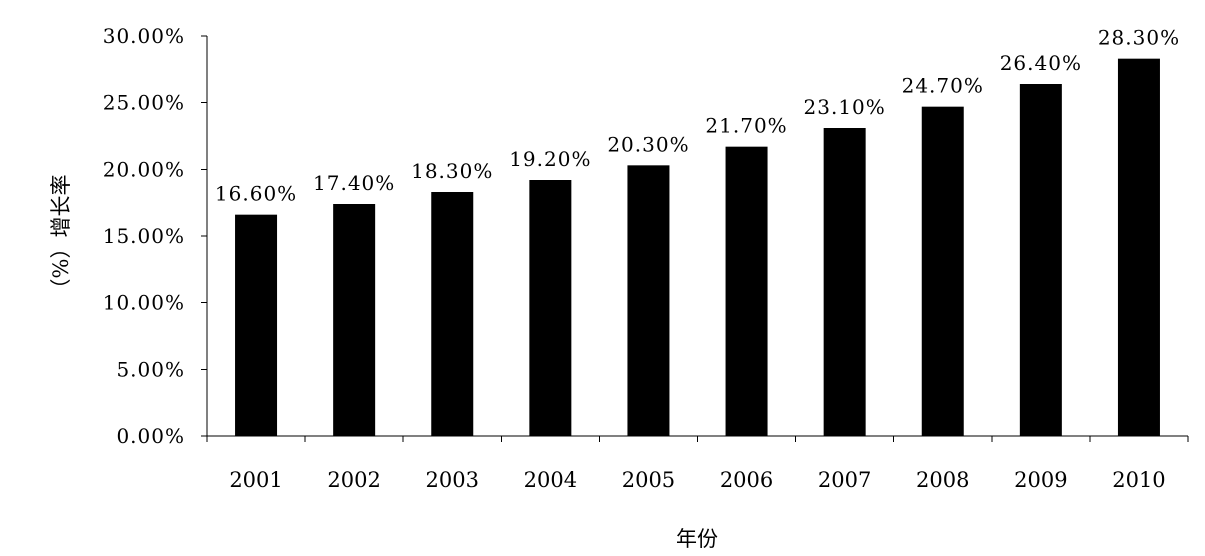 This screenshot has height=556, width=1205. Describe the element at coordinates (144, 236) in the screenshot. I see `y-tick-label: 15.00%` at that location.